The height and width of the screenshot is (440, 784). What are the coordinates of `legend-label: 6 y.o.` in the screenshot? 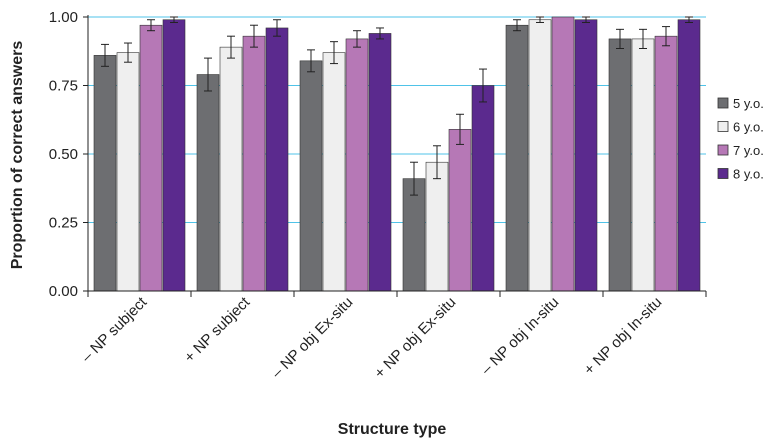 It's located at (748, 127).